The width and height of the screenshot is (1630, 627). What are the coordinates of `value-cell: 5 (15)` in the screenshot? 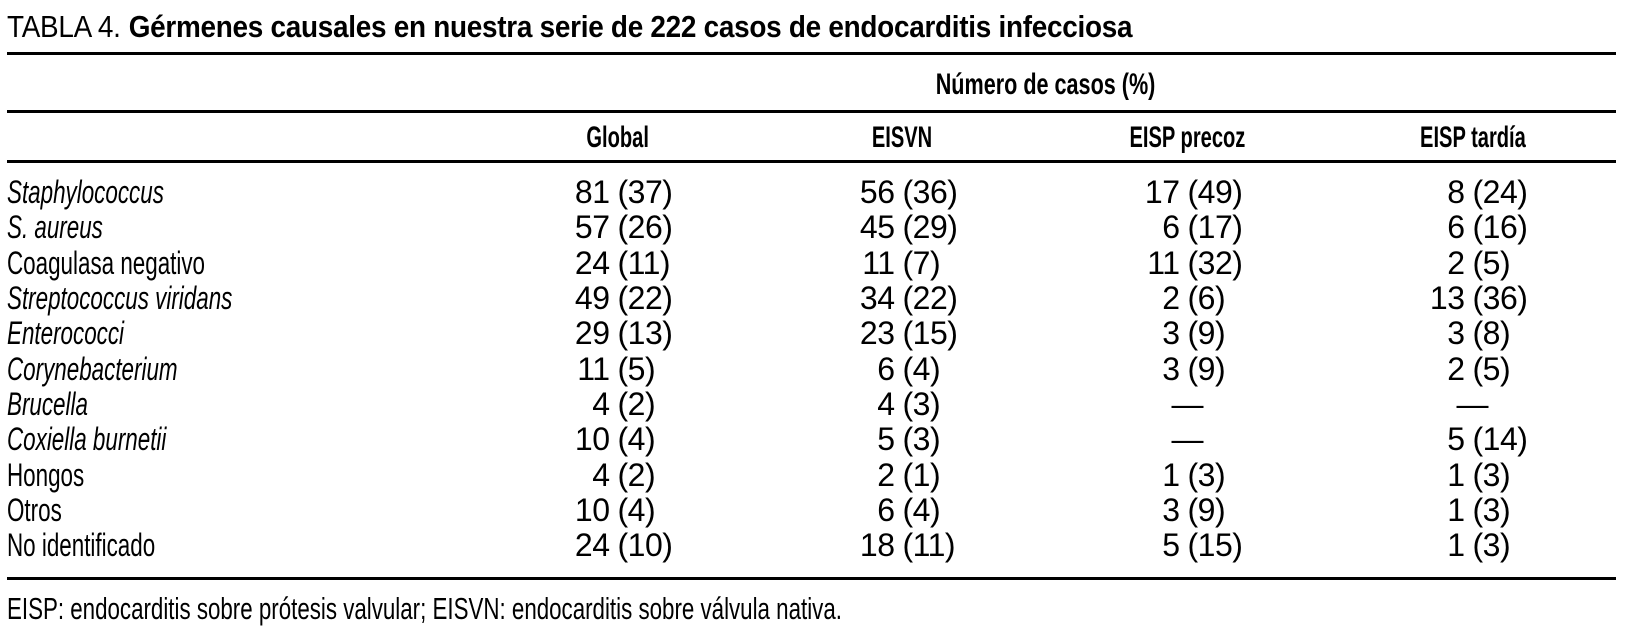 It's located at (1187, 545).